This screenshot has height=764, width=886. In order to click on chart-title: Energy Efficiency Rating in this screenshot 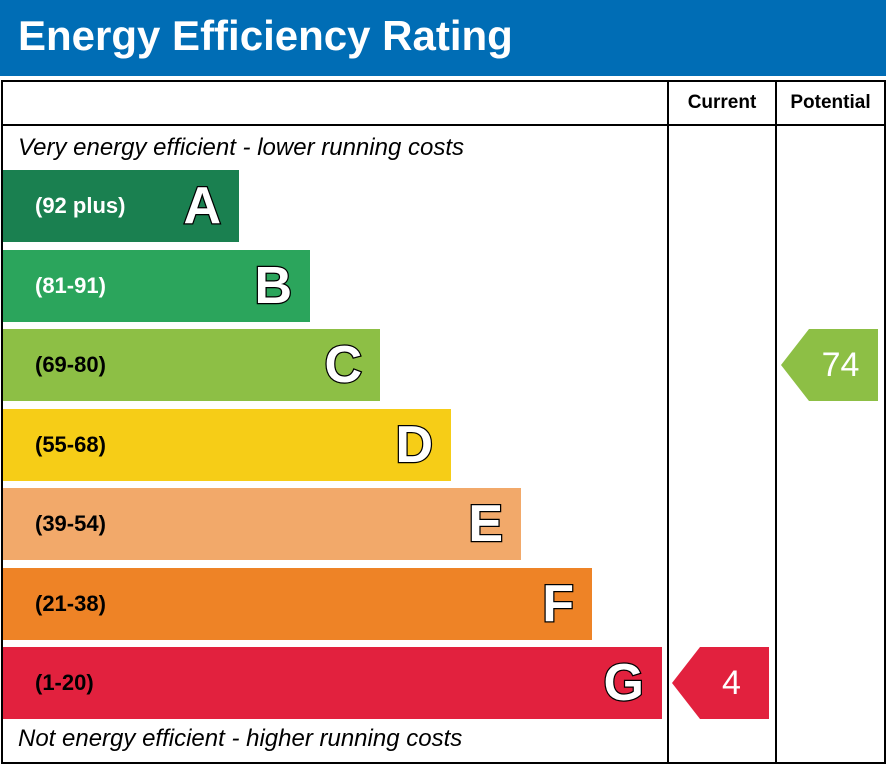, I will do `click(265, 35)`.